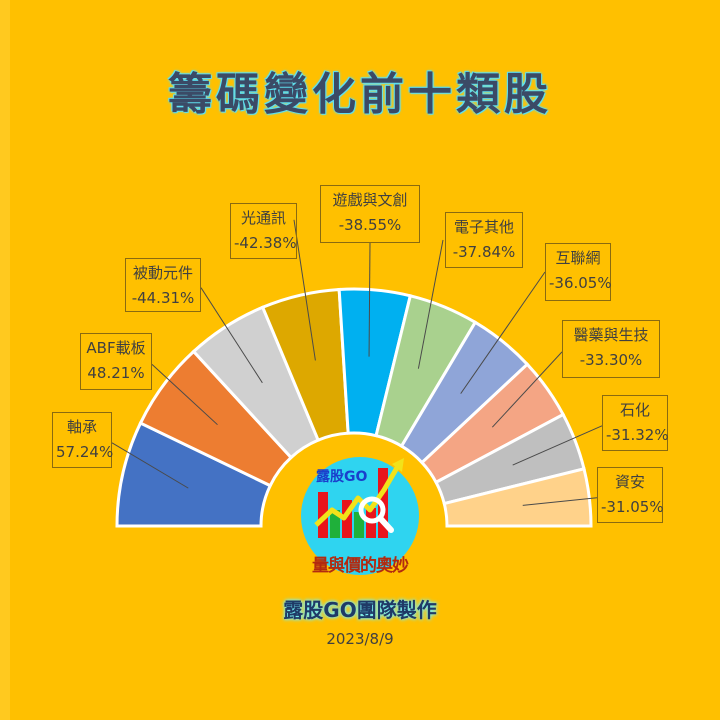 Image resolution: width=720 pixels, height=720 pixels. What do you see at coordinates (370, 200) in the screenshot?
I see `data-label-category: 遊戲與文創` at bounding box center [370, 200].